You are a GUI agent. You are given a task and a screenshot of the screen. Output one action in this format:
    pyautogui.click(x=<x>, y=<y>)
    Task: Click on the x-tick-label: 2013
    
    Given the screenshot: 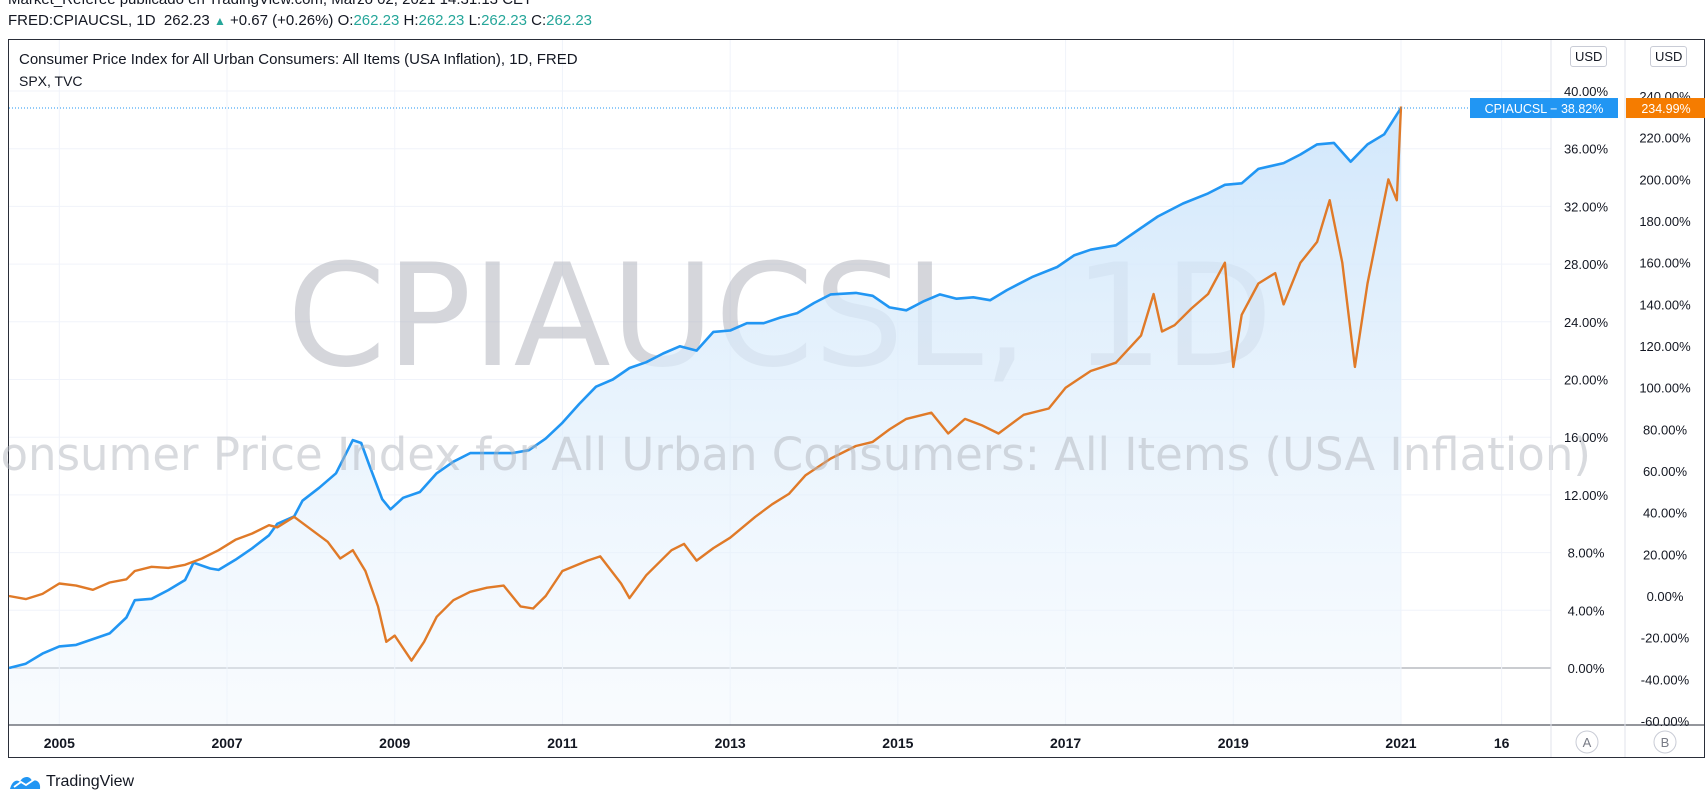 What is the action you would take?
    pyautogui.click(x=730, y=743)
    